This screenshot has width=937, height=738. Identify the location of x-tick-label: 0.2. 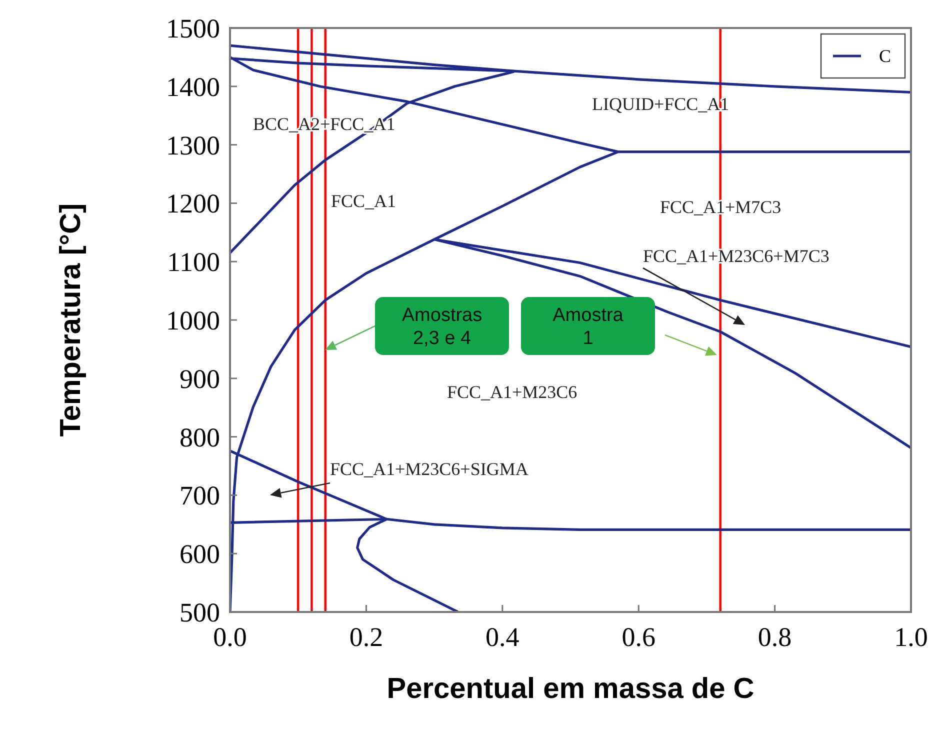
(366, 637).